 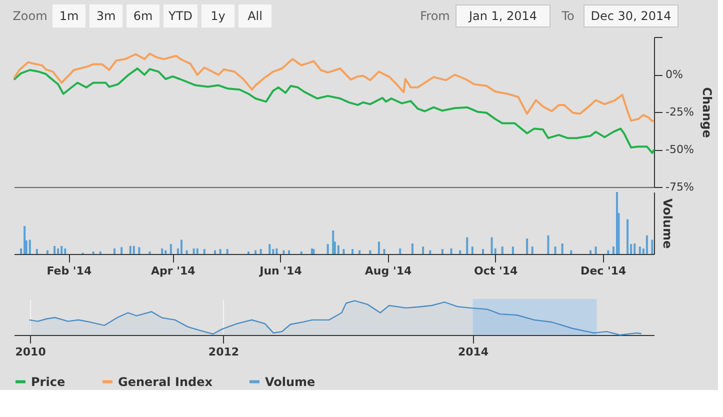 I want to click on y-tick-label: -50%, so click(x=680, y=149).